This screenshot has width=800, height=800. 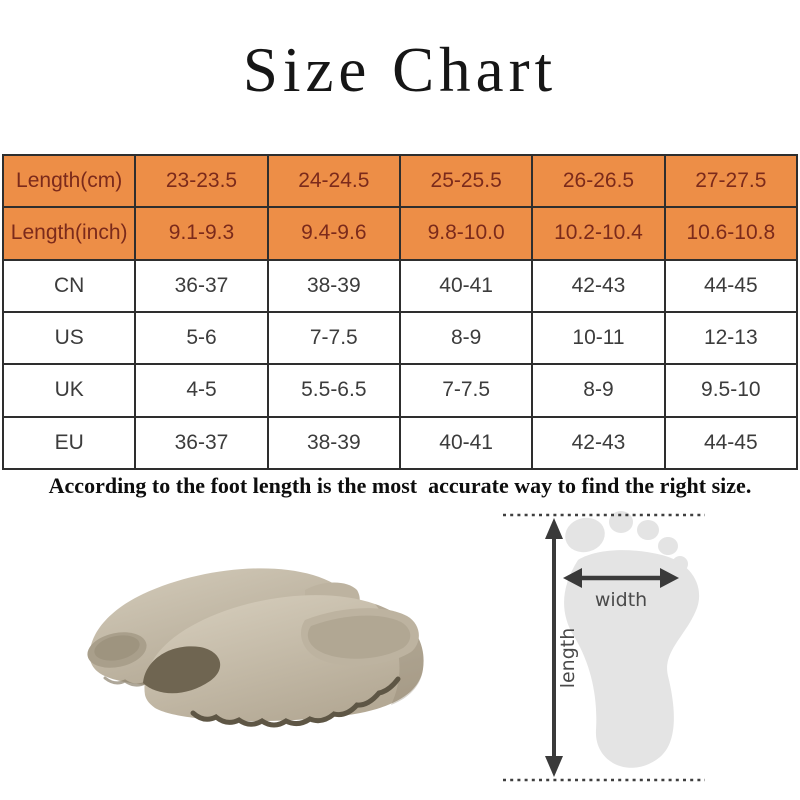 What do you see at coordinates (69, 285) in the screenshot?
I see `row-label: CN` at bounding box center [69, 285].